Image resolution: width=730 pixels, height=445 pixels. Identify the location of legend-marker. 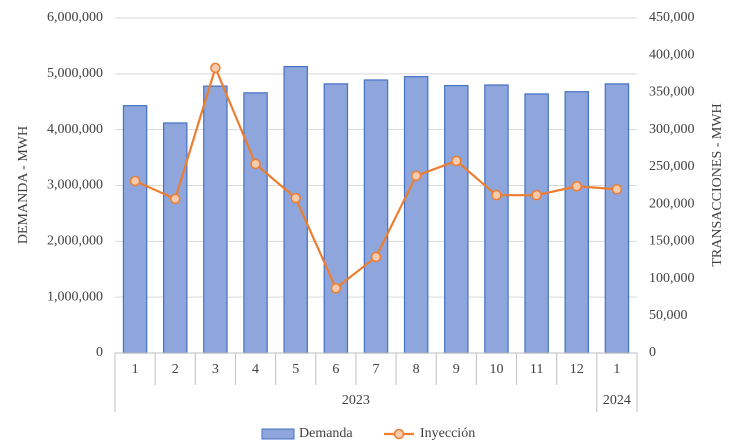
(399, 434).